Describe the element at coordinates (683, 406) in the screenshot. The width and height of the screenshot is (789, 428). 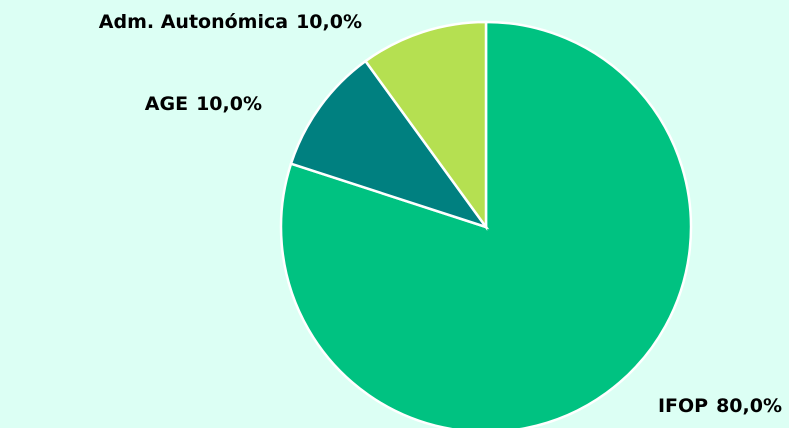
I see `category-label: IFOP` at that location.